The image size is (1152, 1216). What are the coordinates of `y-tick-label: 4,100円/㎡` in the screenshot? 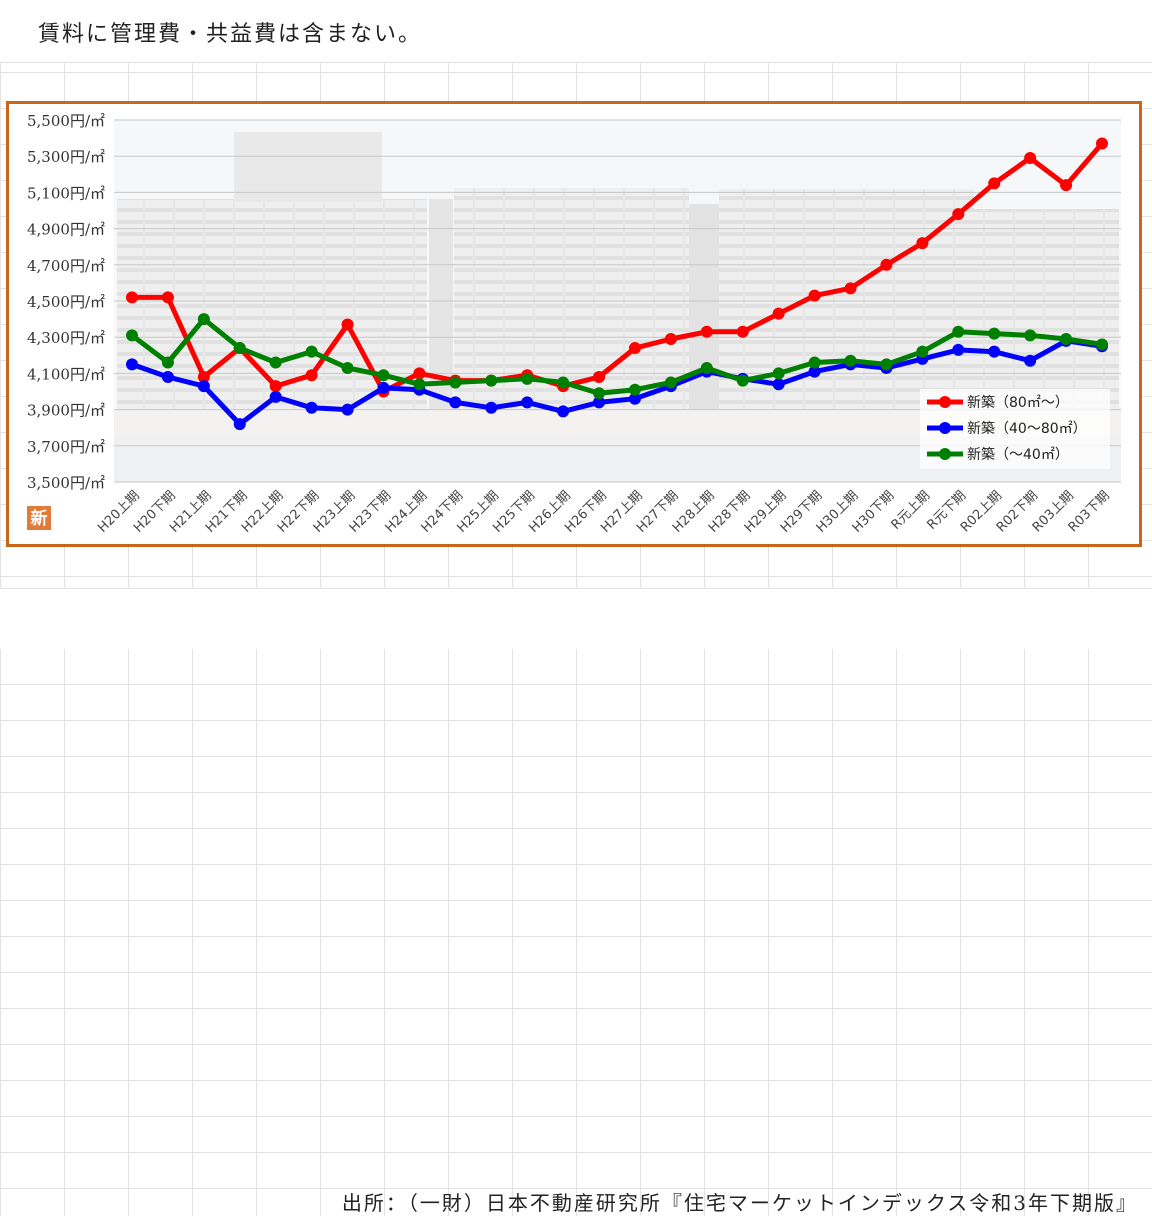 It's located at (66, 374).